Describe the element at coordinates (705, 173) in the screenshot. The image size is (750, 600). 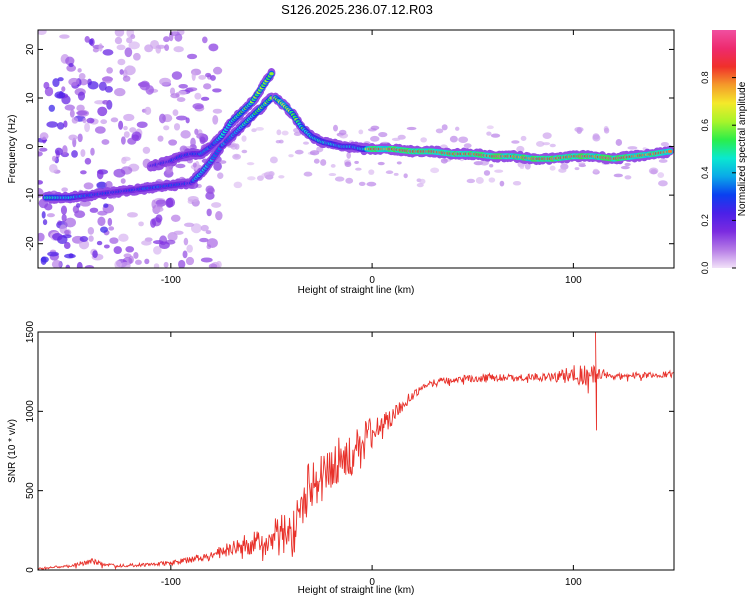
I see `colorbar-tick-label: 0.4` at that location.